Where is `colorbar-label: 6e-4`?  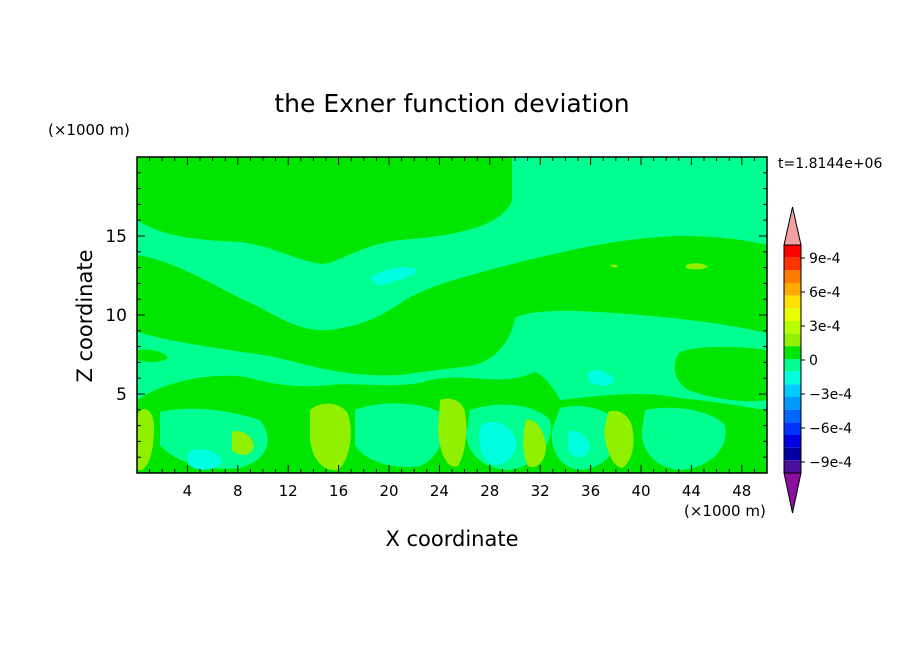
colorbar-label: 6e-4 is located at coordinates (825, 293).